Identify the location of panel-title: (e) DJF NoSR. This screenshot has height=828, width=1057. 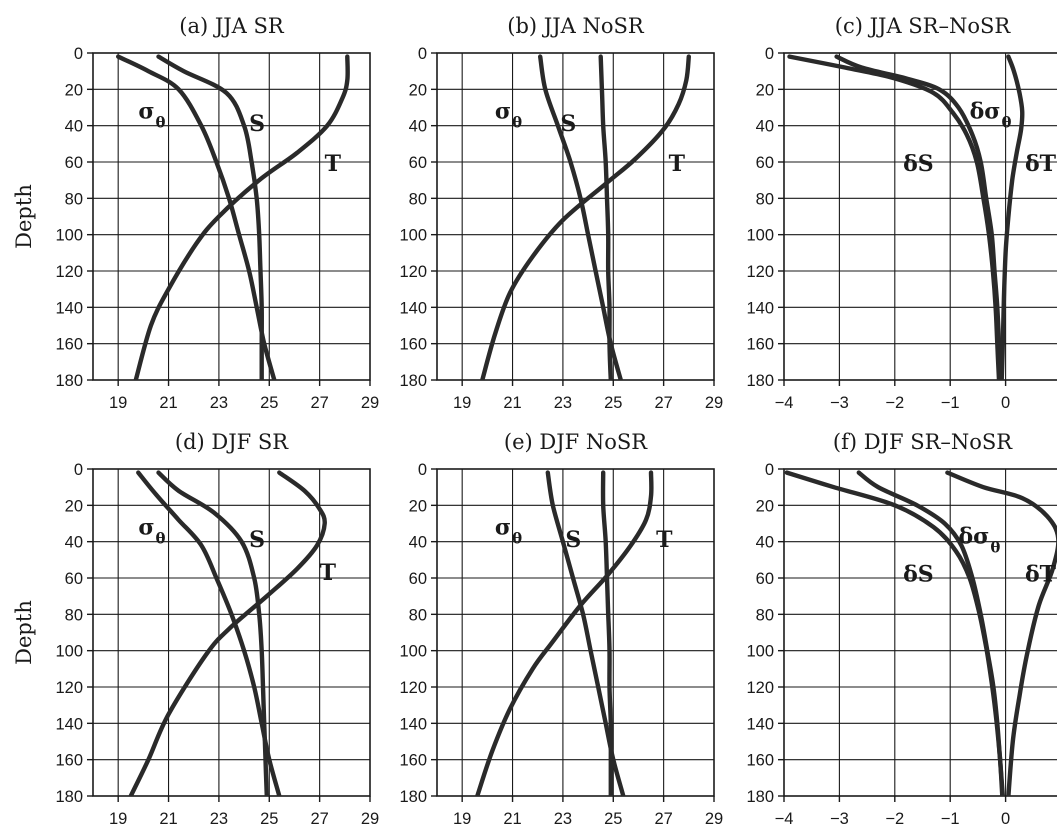
(576, 442).